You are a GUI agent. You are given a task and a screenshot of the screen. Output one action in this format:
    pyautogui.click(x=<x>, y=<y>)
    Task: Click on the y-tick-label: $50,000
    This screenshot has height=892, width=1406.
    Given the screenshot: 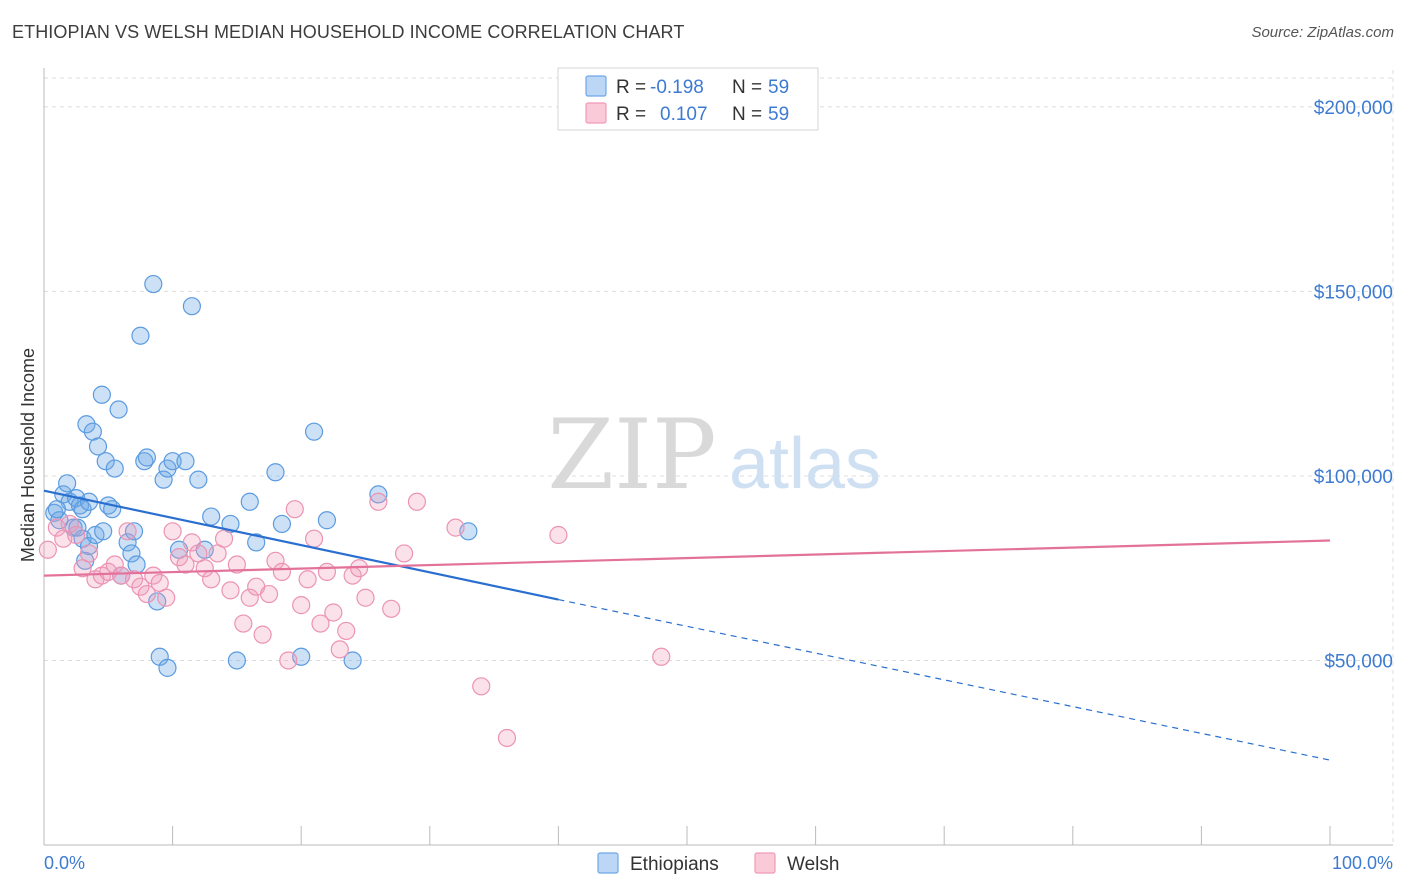 What is the action you would take?
    pyautogui.click(x=1358, y=661)
    